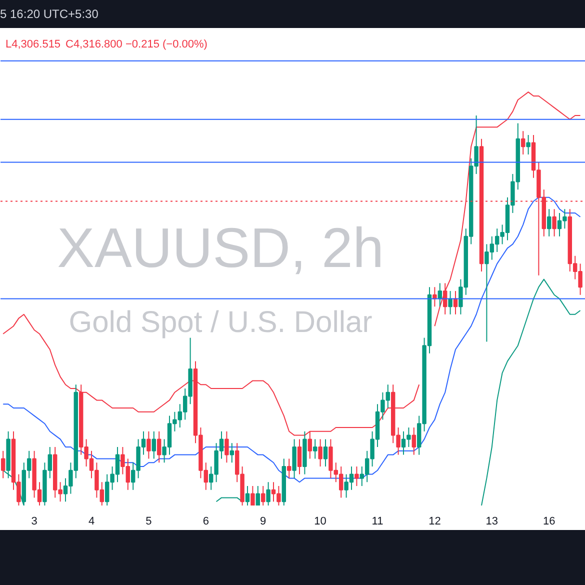  Describe the element at coordinates (149, 522) in the screenshot. I see `x-tick-label: 5` at that location.